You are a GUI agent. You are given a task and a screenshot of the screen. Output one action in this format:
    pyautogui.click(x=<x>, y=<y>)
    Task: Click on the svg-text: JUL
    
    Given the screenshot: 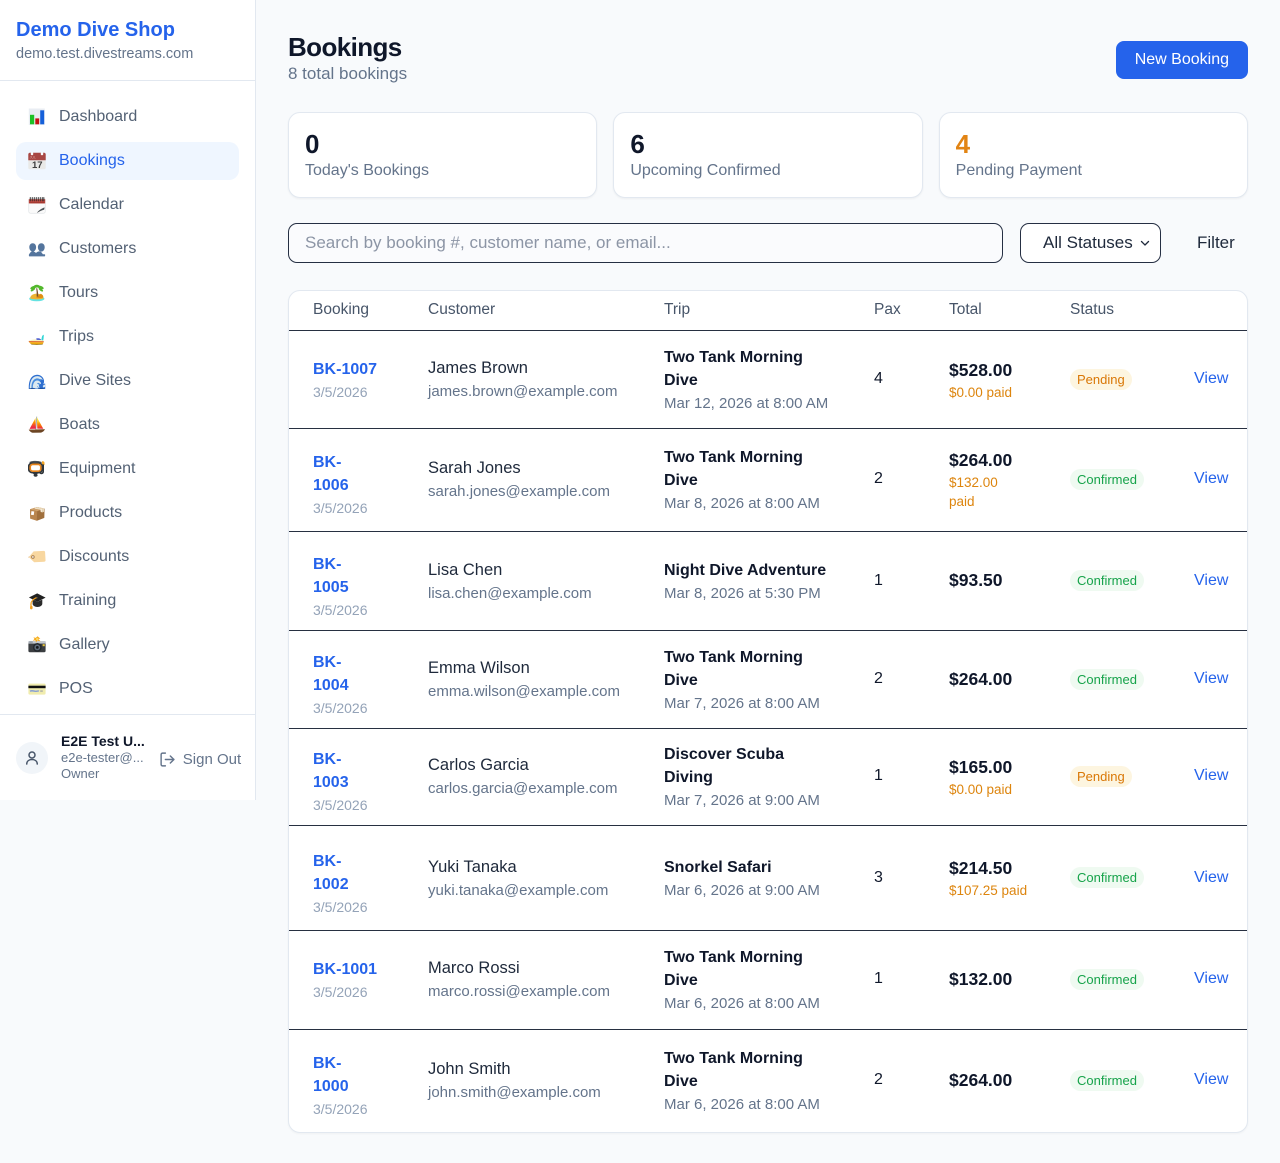 What is the action you would take?
    pyautogui.click(x=33, y=157)
    